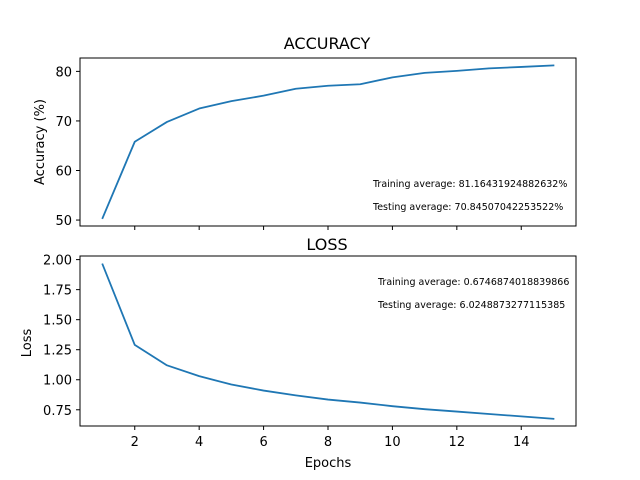  I want to click on accuracy-tick-labels: 50 60 70 80, so click(63, 147).